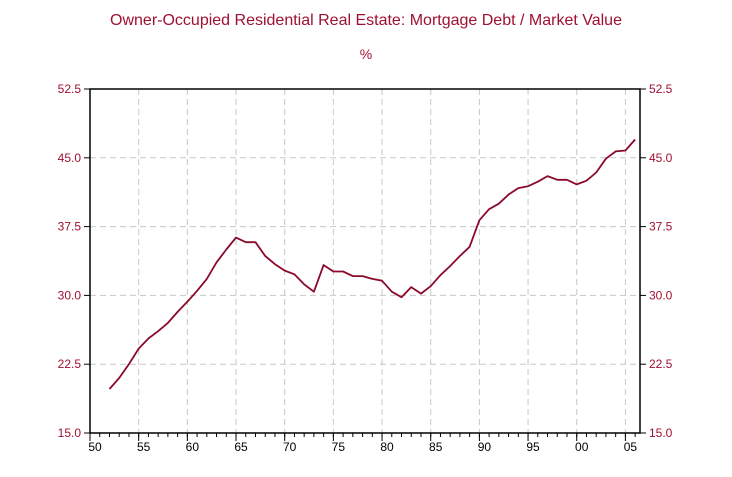 The width and height of the screenshot is (732, 477). What do you see at coordinates (290, 447) in the screenshot?
I see `x-tick-label: 70` at bounding box center [290, 447].